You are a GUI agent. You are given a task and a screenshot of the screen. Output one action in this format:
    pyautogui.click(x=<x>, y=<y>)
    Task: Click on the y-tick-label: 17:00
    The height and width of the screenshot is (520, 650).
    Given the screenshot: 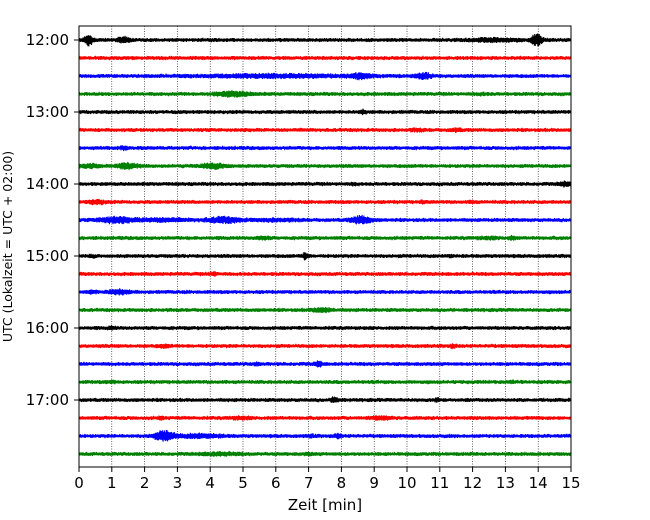 What is the action you would take?
    pyautogui.click(x=47, y=400)
    